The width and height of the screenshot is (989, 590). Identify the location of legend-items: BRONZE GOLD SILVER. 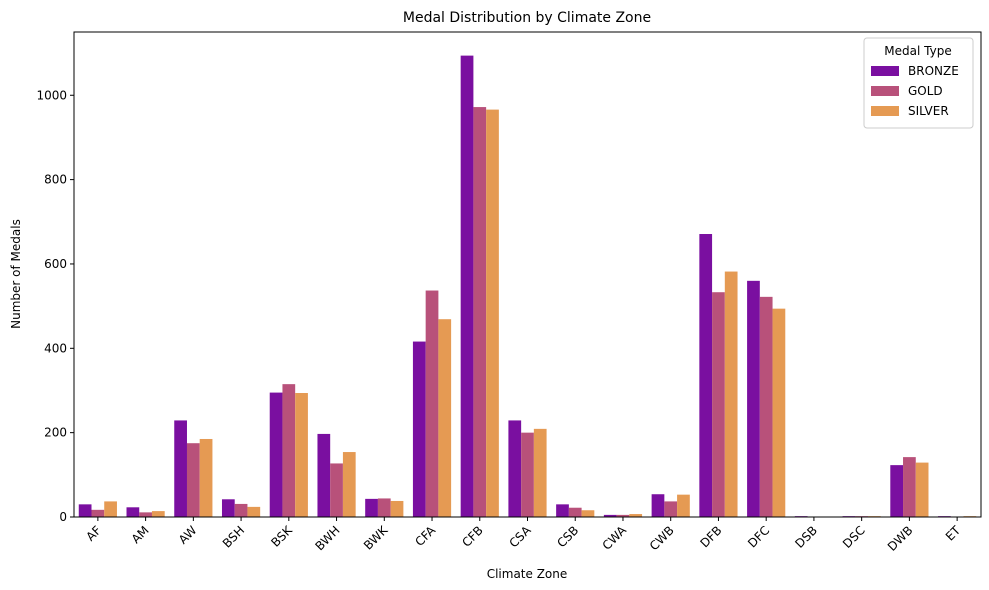
(915, 91).